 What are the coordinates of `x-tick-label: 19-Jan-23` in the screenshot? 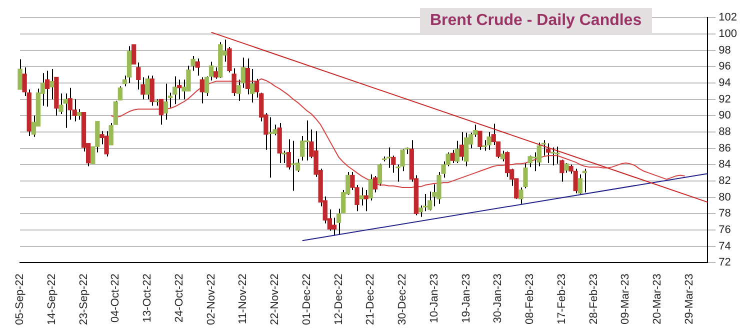 It's located at (466, 299).